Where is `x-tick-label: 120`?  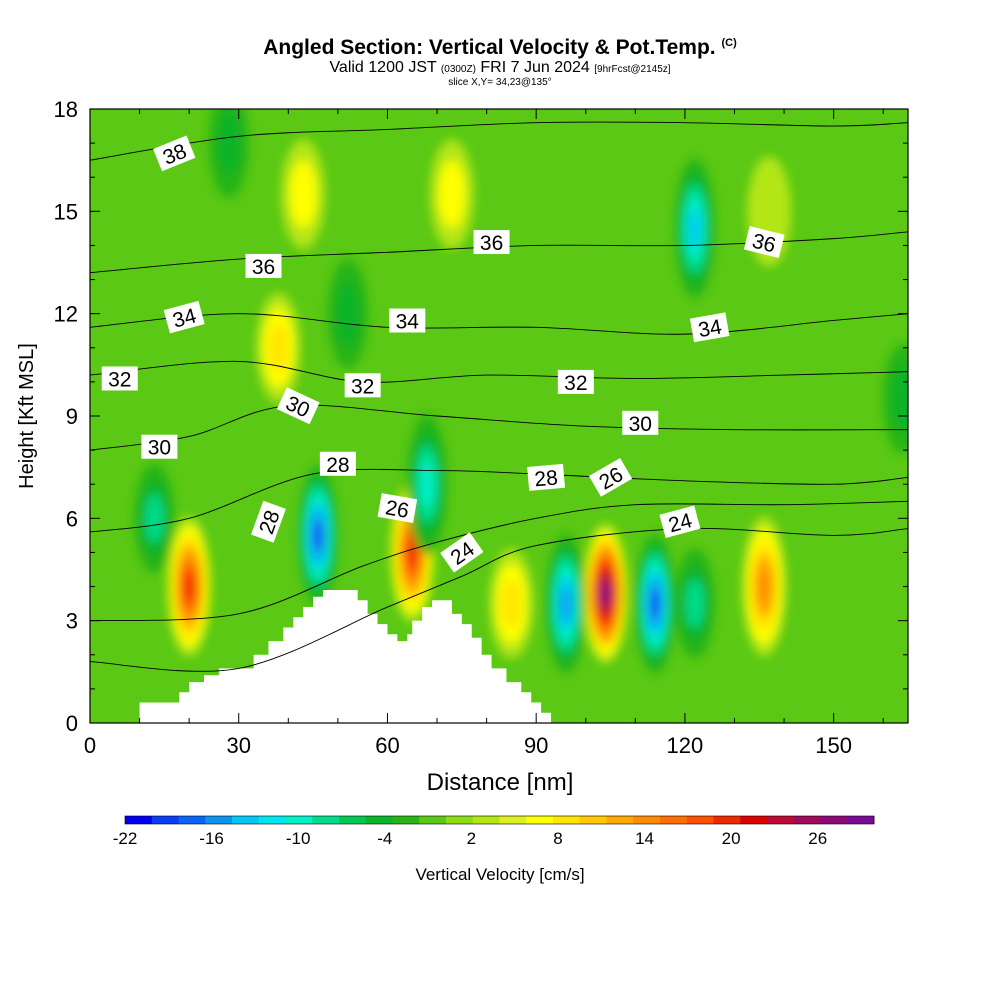
x-tick-label: 120 is located at coordinates (685, 745).